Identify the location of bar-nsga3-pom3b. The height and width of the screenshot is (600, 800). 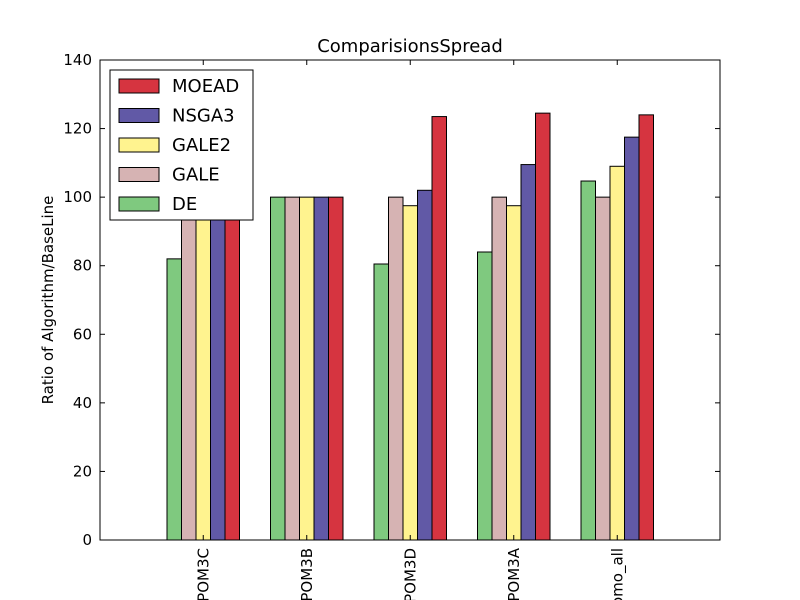
(321, 368).